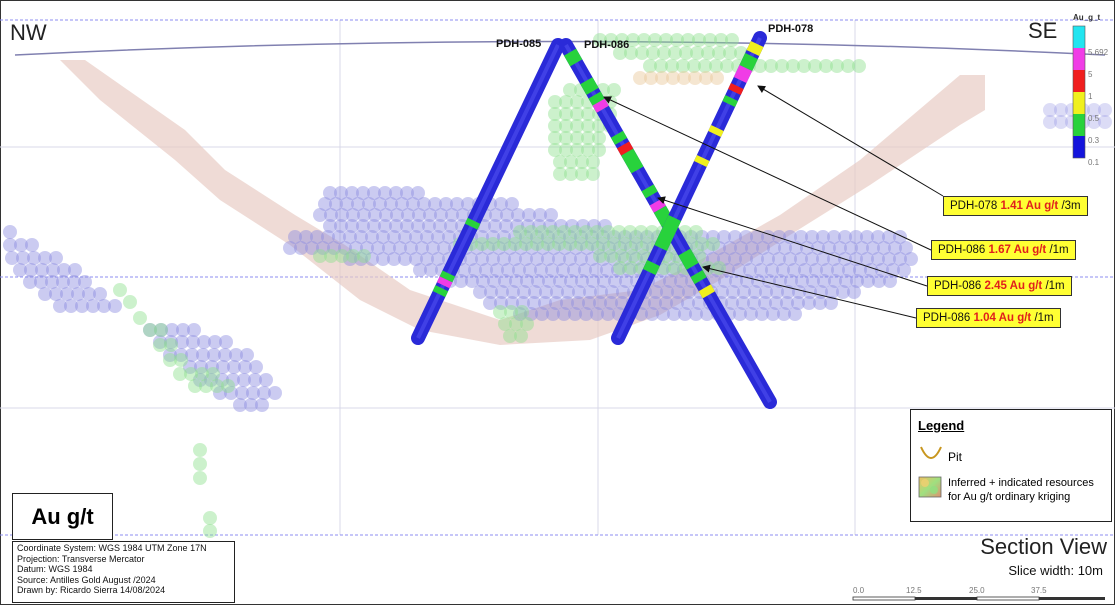  I want to click on legend-resources-line2: for Au g/t ordinary kriging, so click(1009, 497).